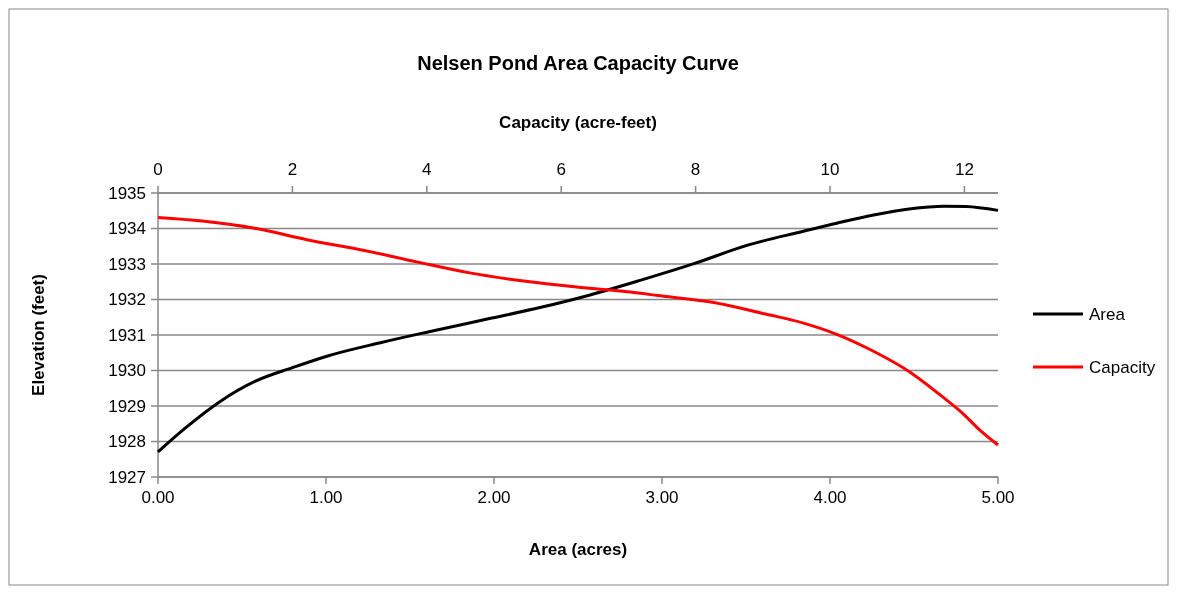 Image resolution: width=1177 pixels, height=594 pixels. What do you see at coordinates (662, 497) in the screenshot?
I see `x-tick-label: 3.00` at bounding box center [662, 497].